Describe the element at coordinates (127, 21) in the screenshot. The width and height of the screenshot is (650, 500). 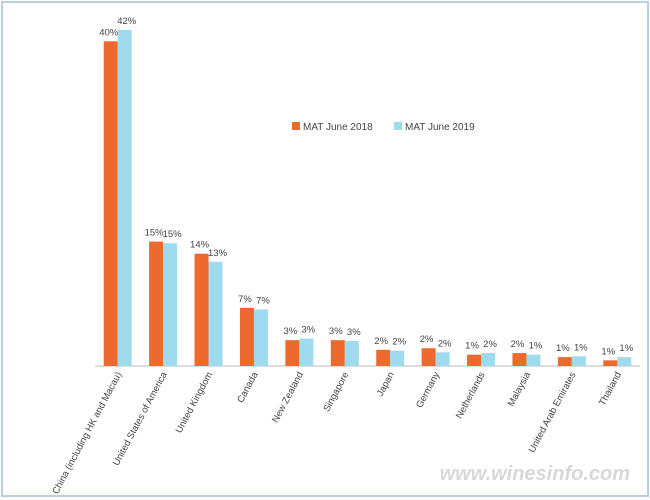
I see `value-label: 42%` at that location.